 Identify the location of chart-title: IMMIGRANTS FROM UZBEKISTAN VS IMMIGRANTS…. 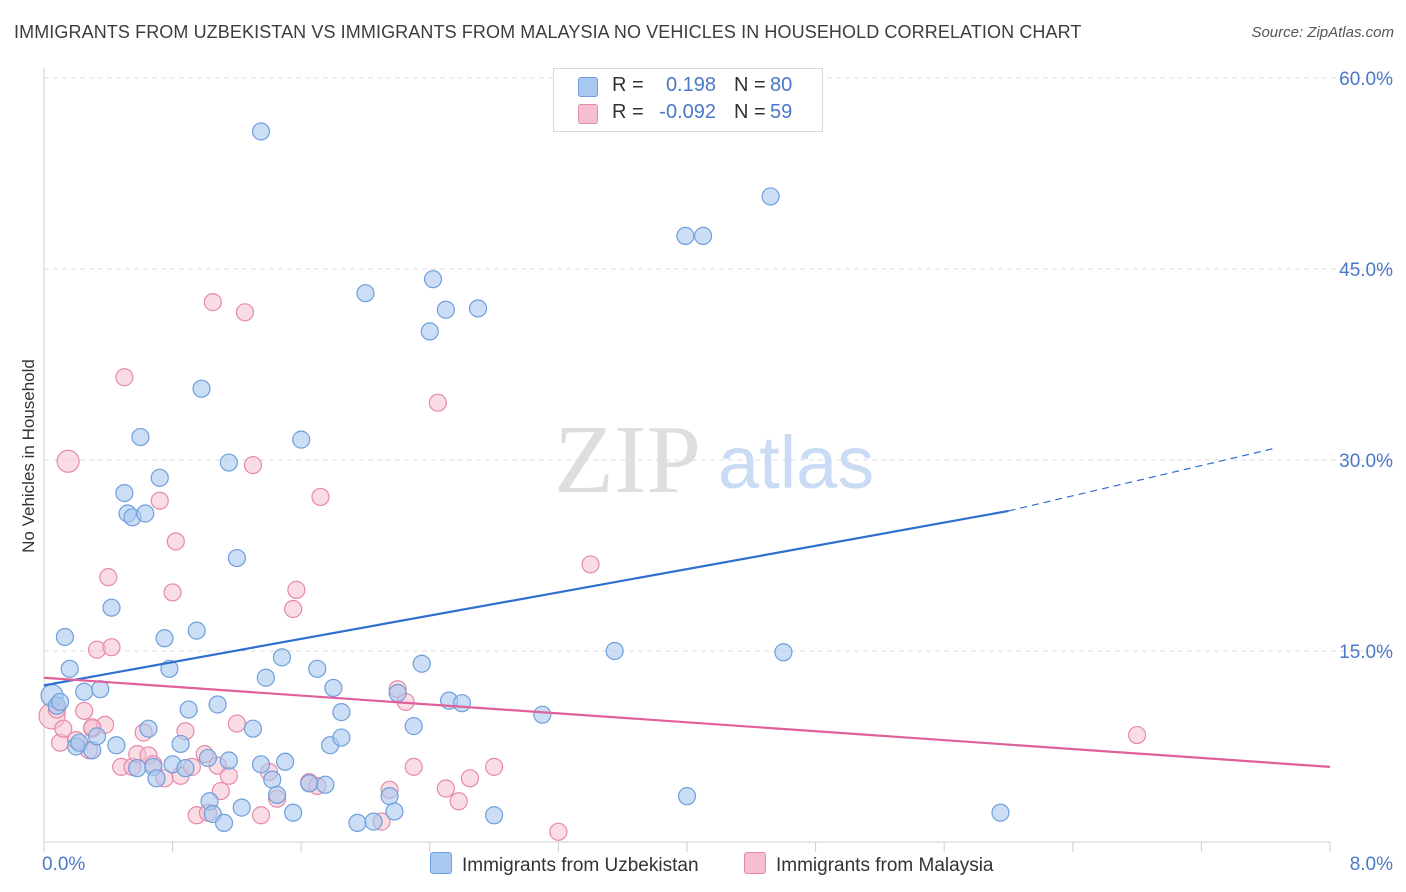
(548, 32).